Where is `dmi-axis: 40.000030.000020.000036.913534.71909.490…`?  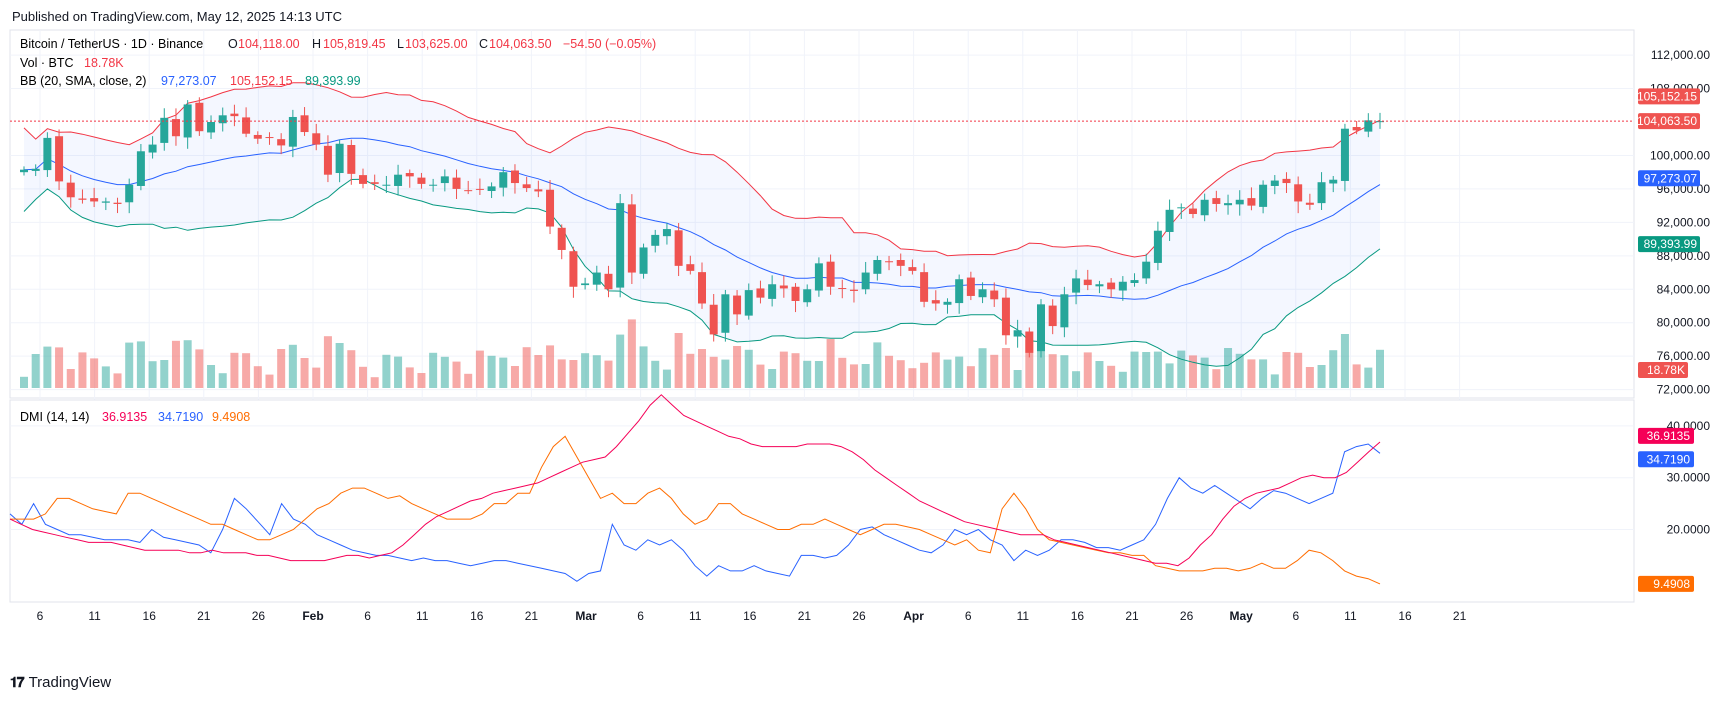 dmi-axis: 40.000030.000020.000036.913534.71909.490… is located at coordinates (1674, 505).